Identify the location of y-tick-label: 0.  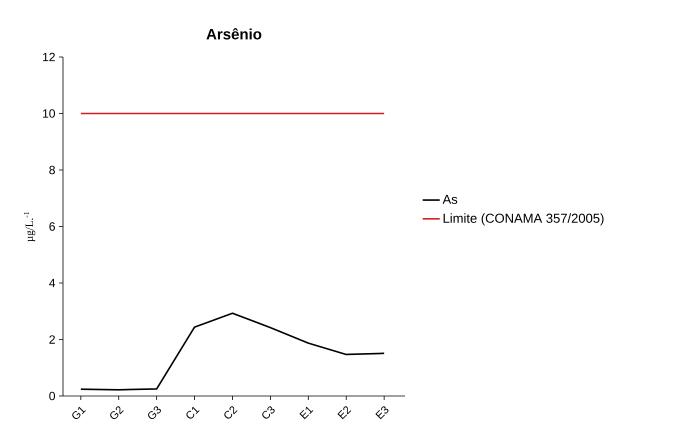
(52, 396).